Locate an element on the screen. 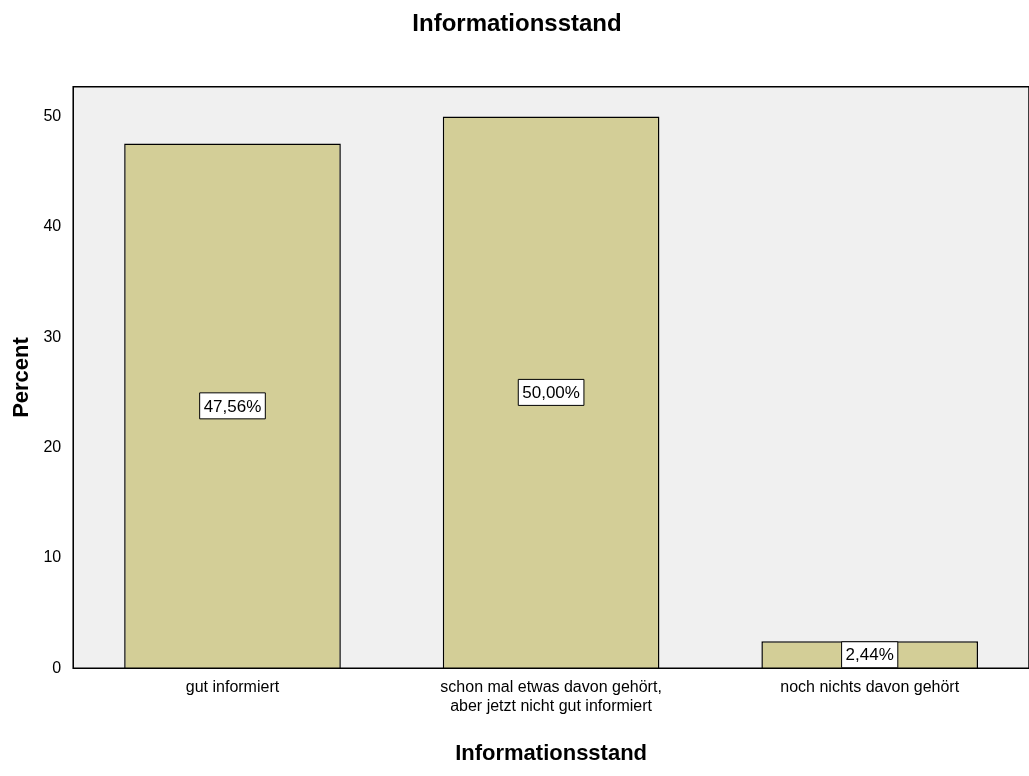 The height and width of the screenshot is (776, 1029). x-axis-title: Informationsstand is located at coordinates (551, 752).